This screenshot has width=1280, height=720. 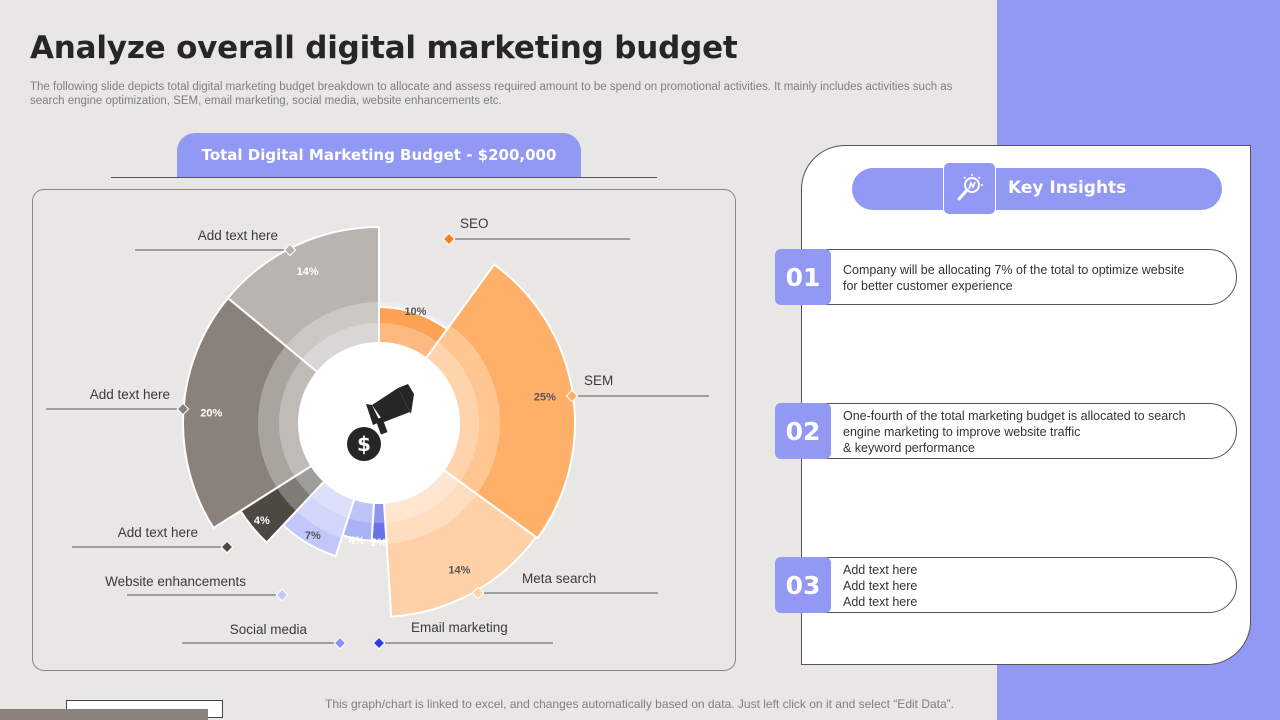 What do you see at coordinates (415, 312) in the screenshot?
I see `chart-value-label: 10%` at bounding box center [415, 312].